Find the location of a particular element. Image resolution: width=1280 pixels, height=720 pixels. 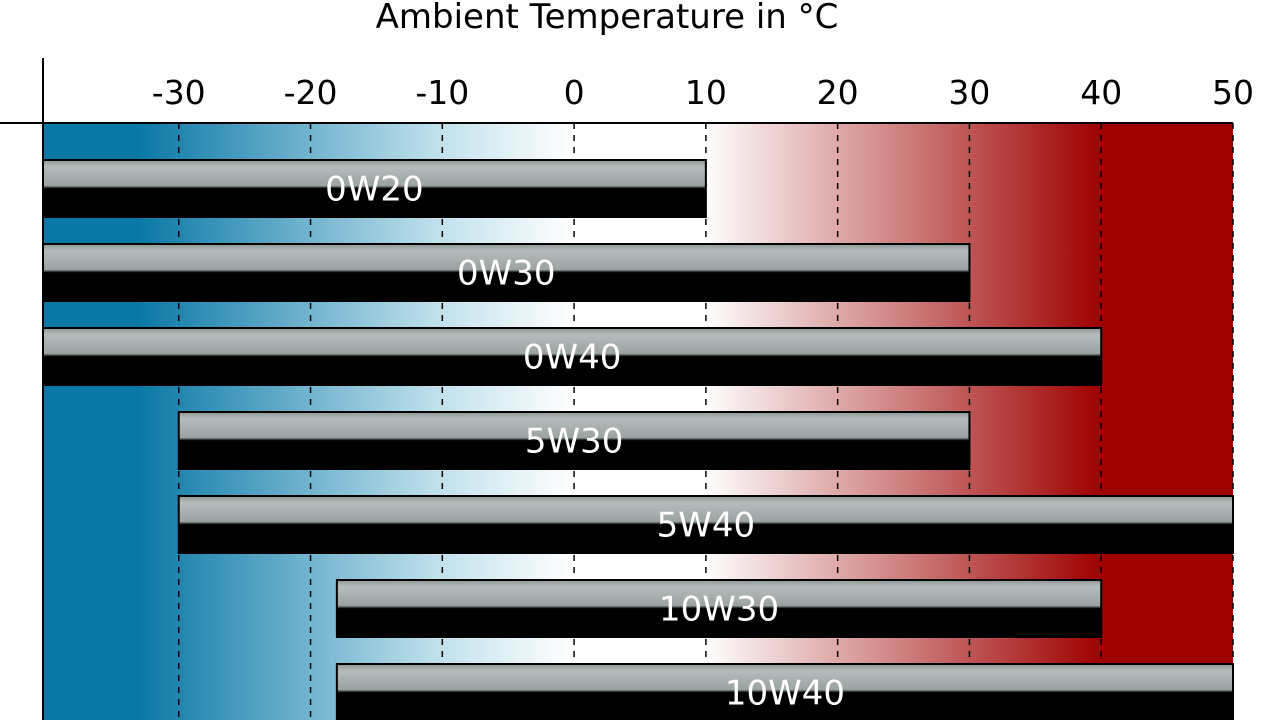

bar-label: 0W20 is located at coordinates (374, 190).